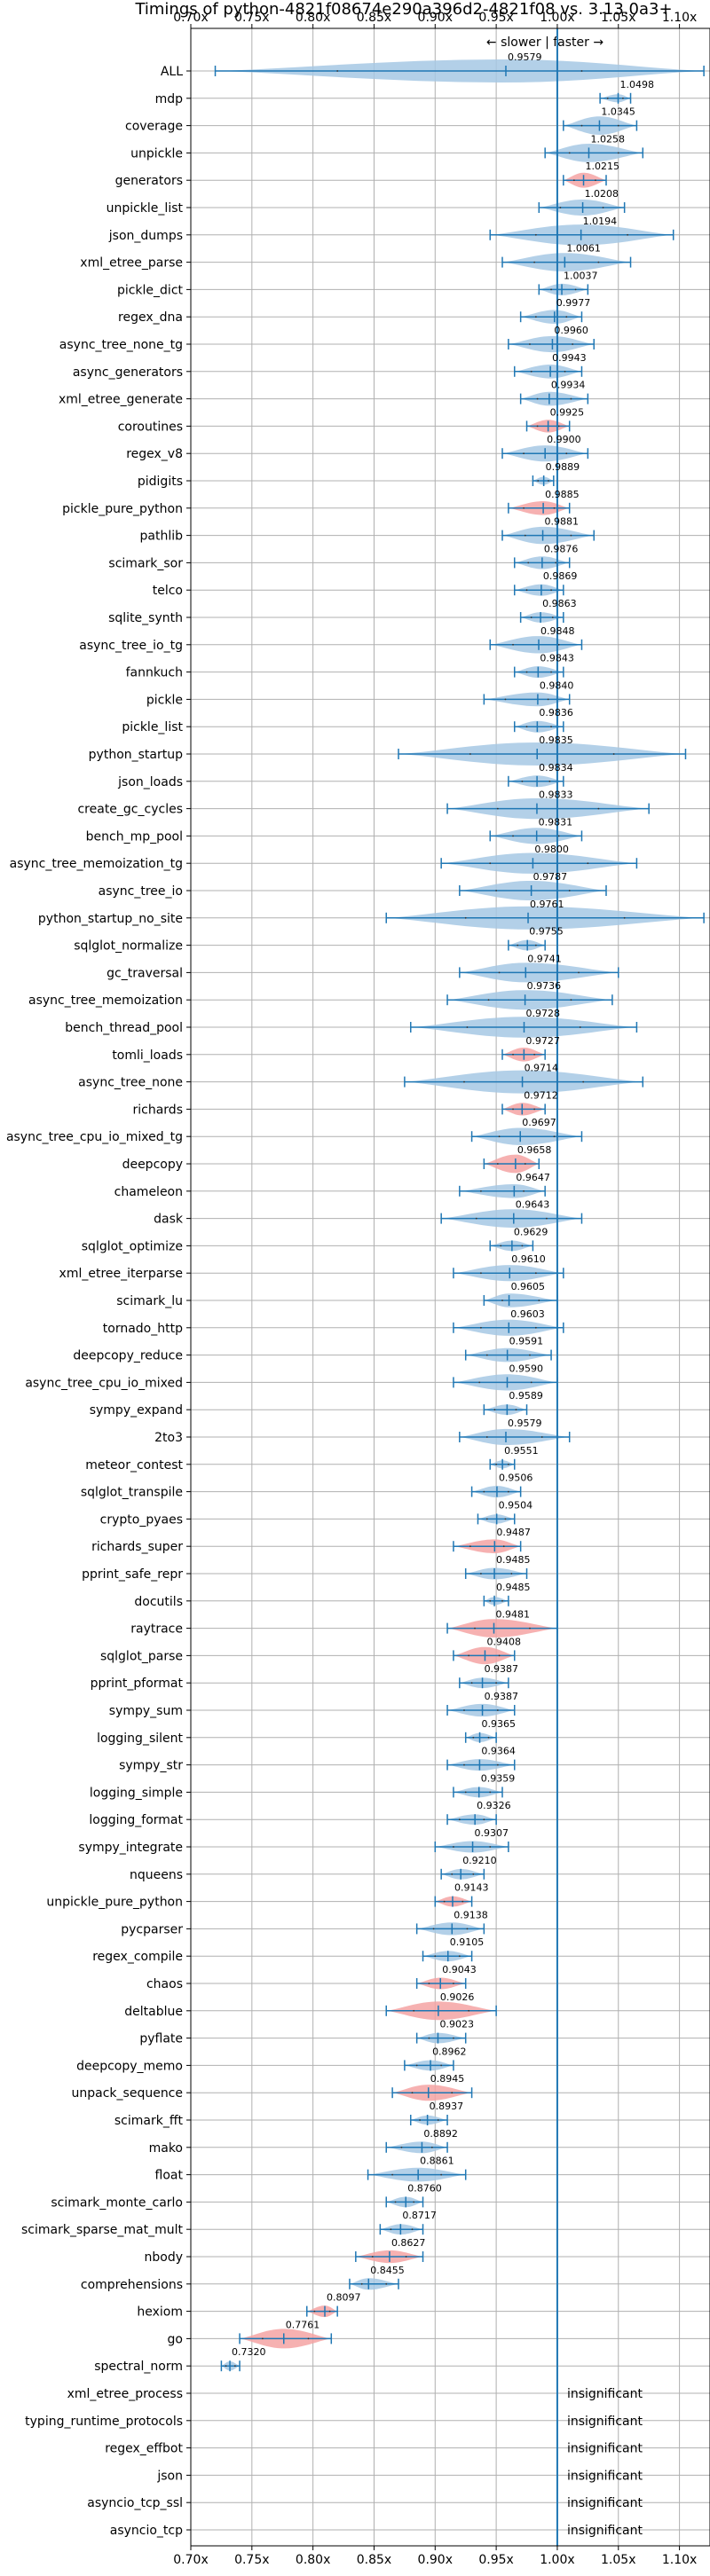 This screenshot has width=710, height=2576. What do you see at coordinates (618, 2560) in the screenshot?
I see `x-tick-label-bottom: 1.05x` at bounding box center [618, 2560].